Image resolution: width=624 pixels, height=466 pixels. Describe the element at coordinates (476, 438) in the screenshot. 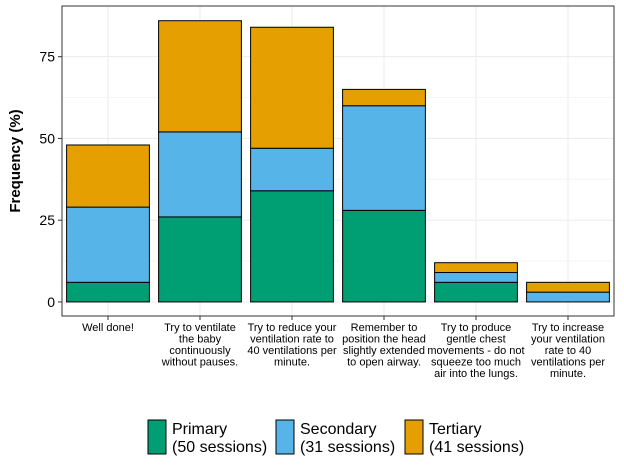

I see `legend-label: Tertiary (41 sessions)` at that location.